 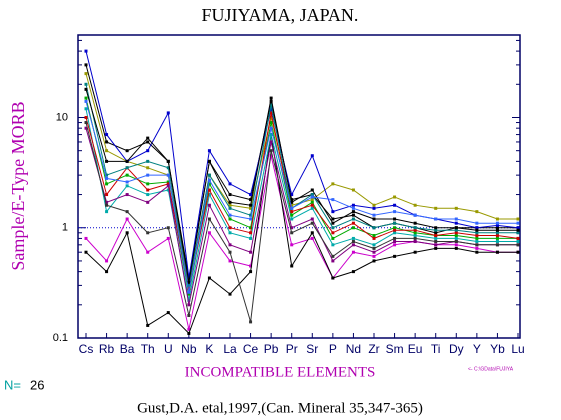 I want to click on x-tick-label: Nb, so click(x=189, y=349).